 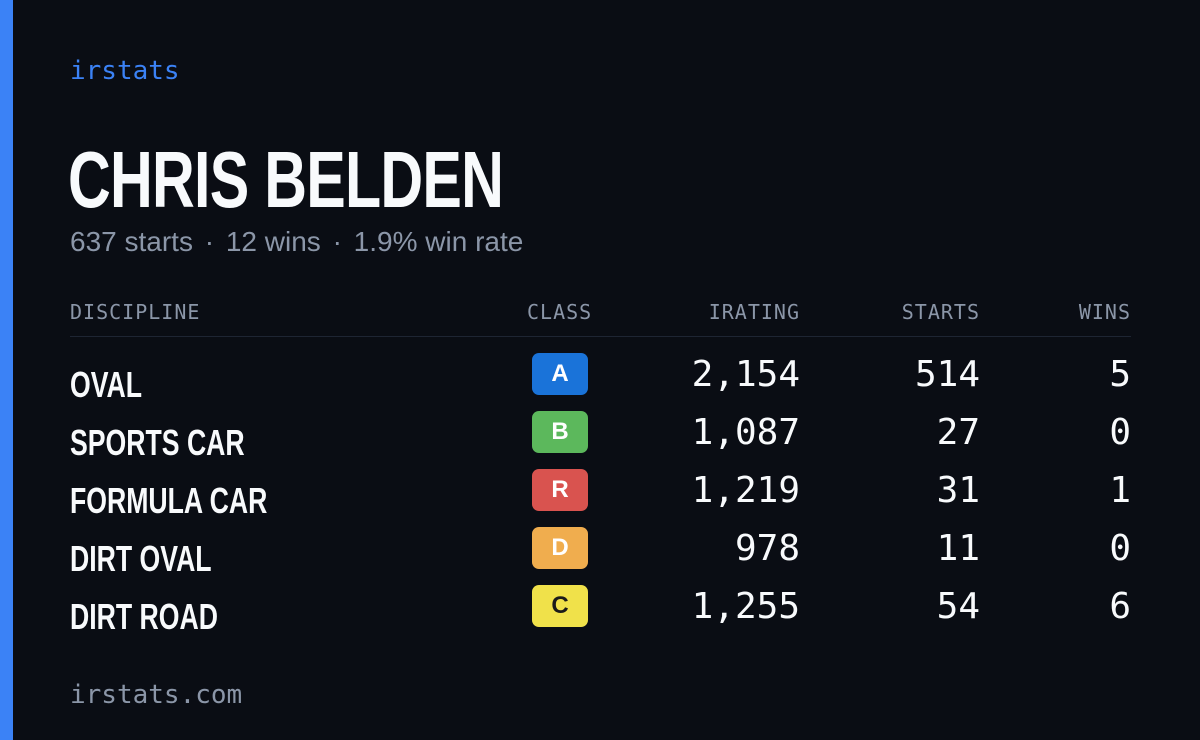 I want to click on irating-value: 1,255, so click(x=745, y=606).